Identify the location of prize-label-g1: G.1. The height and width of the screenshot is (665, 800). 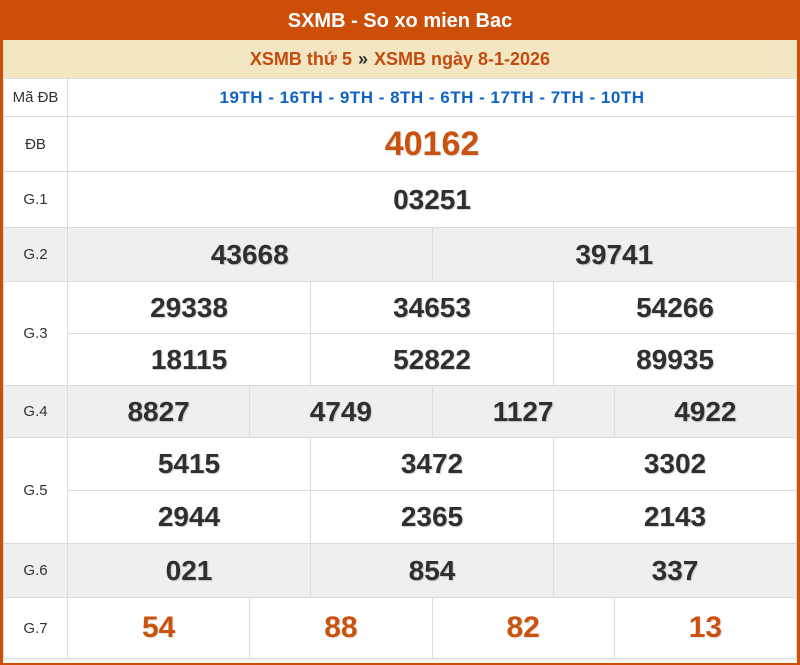
(35, 199).